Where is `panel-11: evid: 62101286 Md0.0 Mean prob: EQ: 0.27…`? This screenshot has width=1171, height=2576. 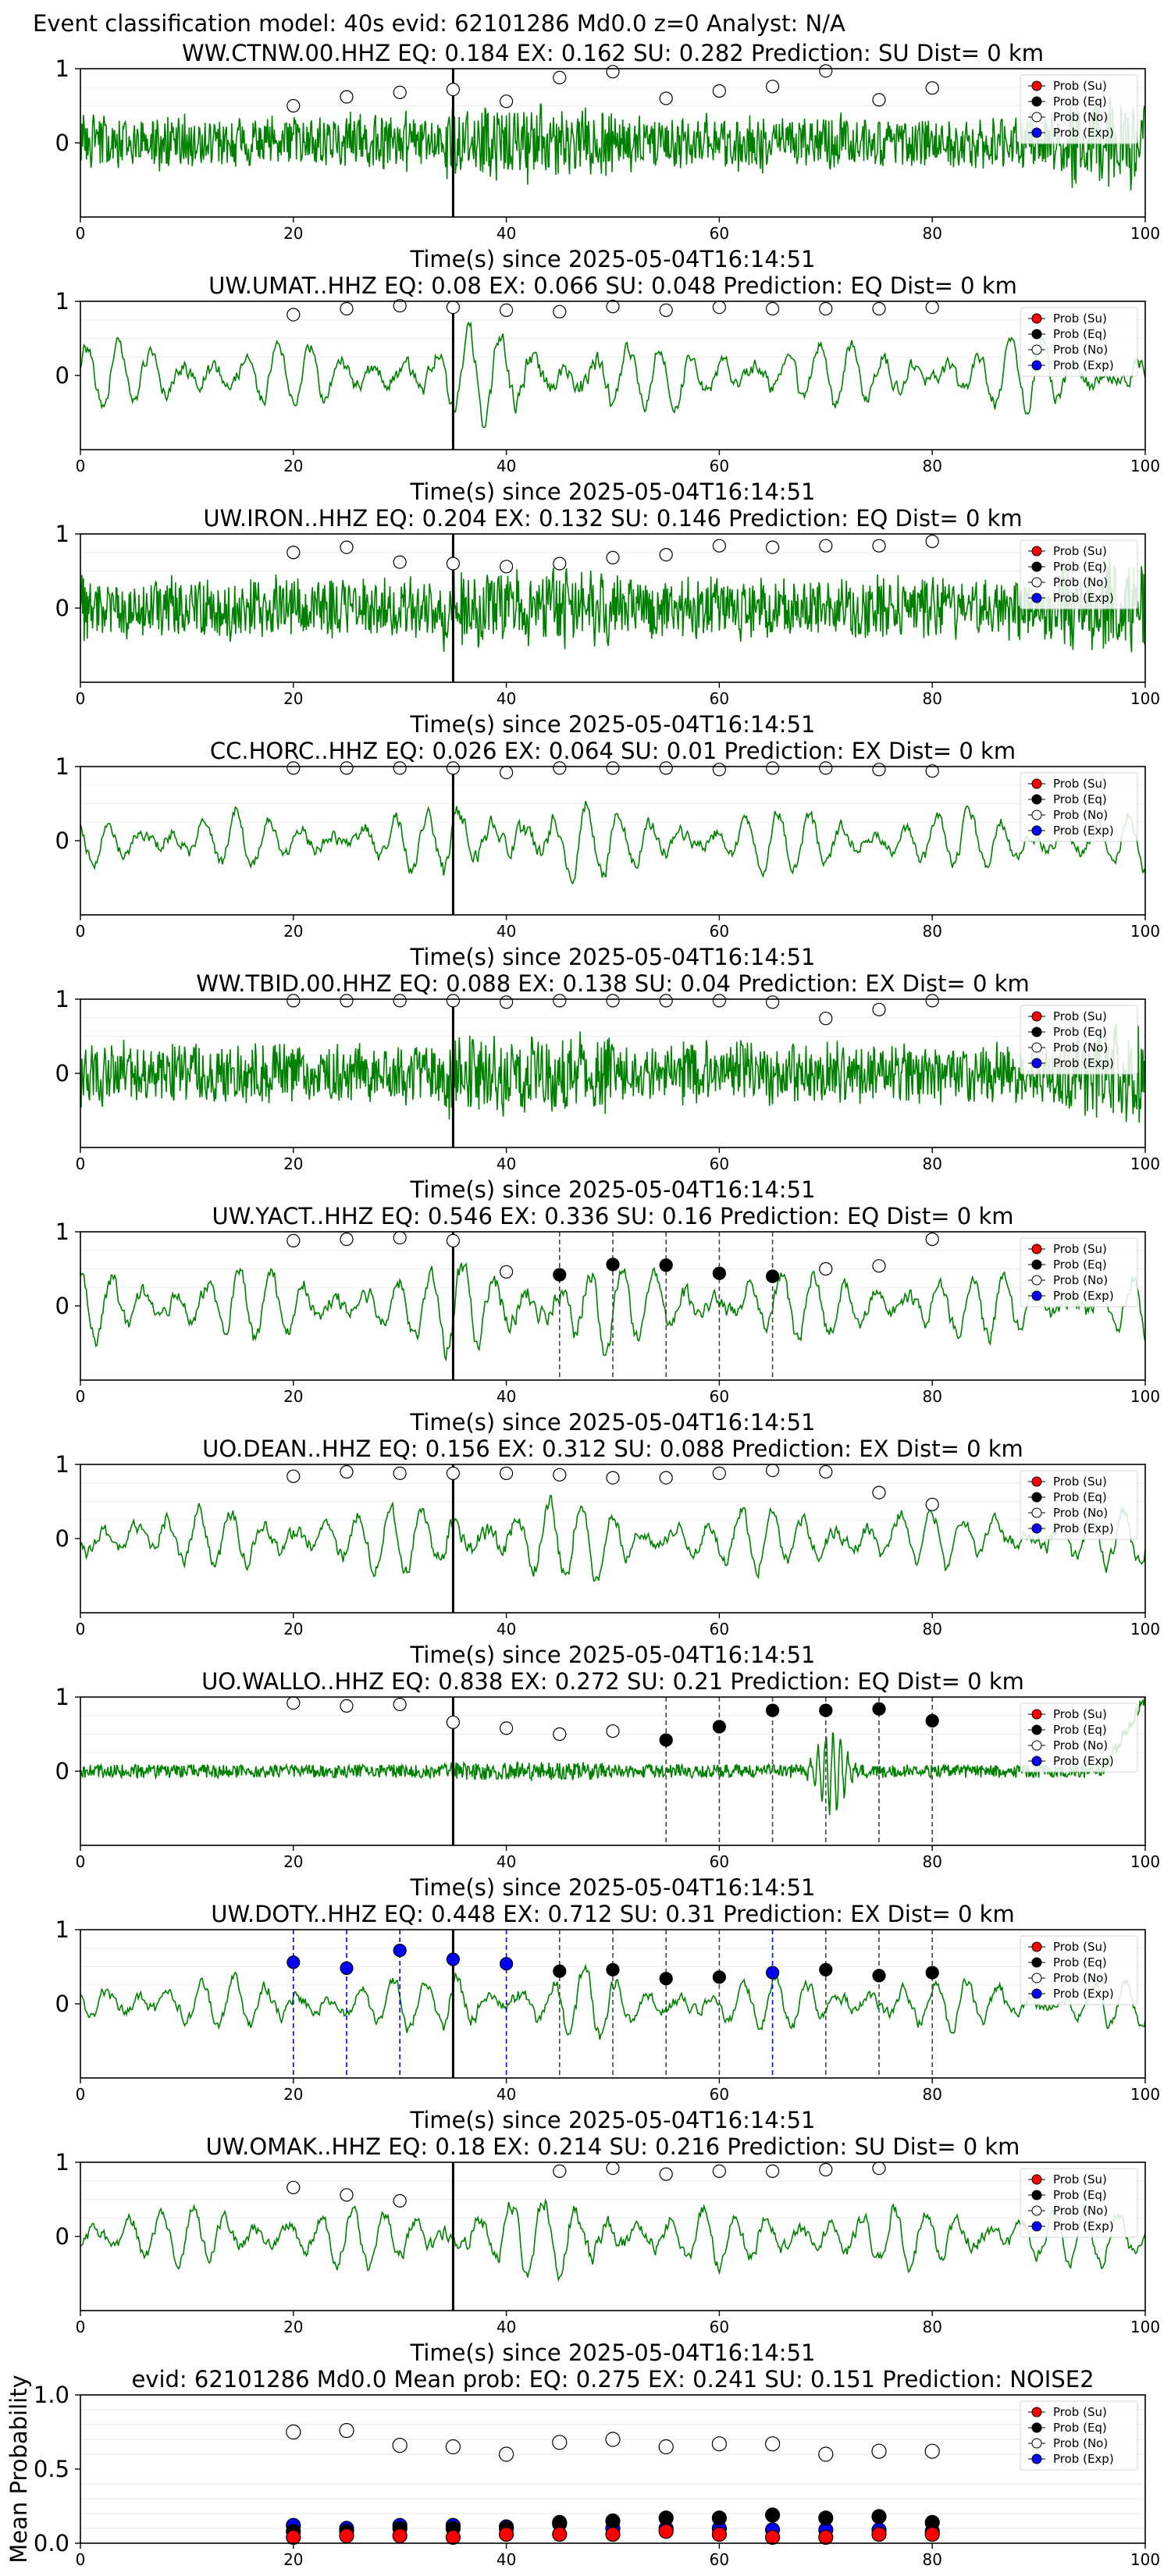
panel-11: evid: 62101286 Md0.0 Mean prob: EQ: 0.27… is located at coordinates (582, 2467).